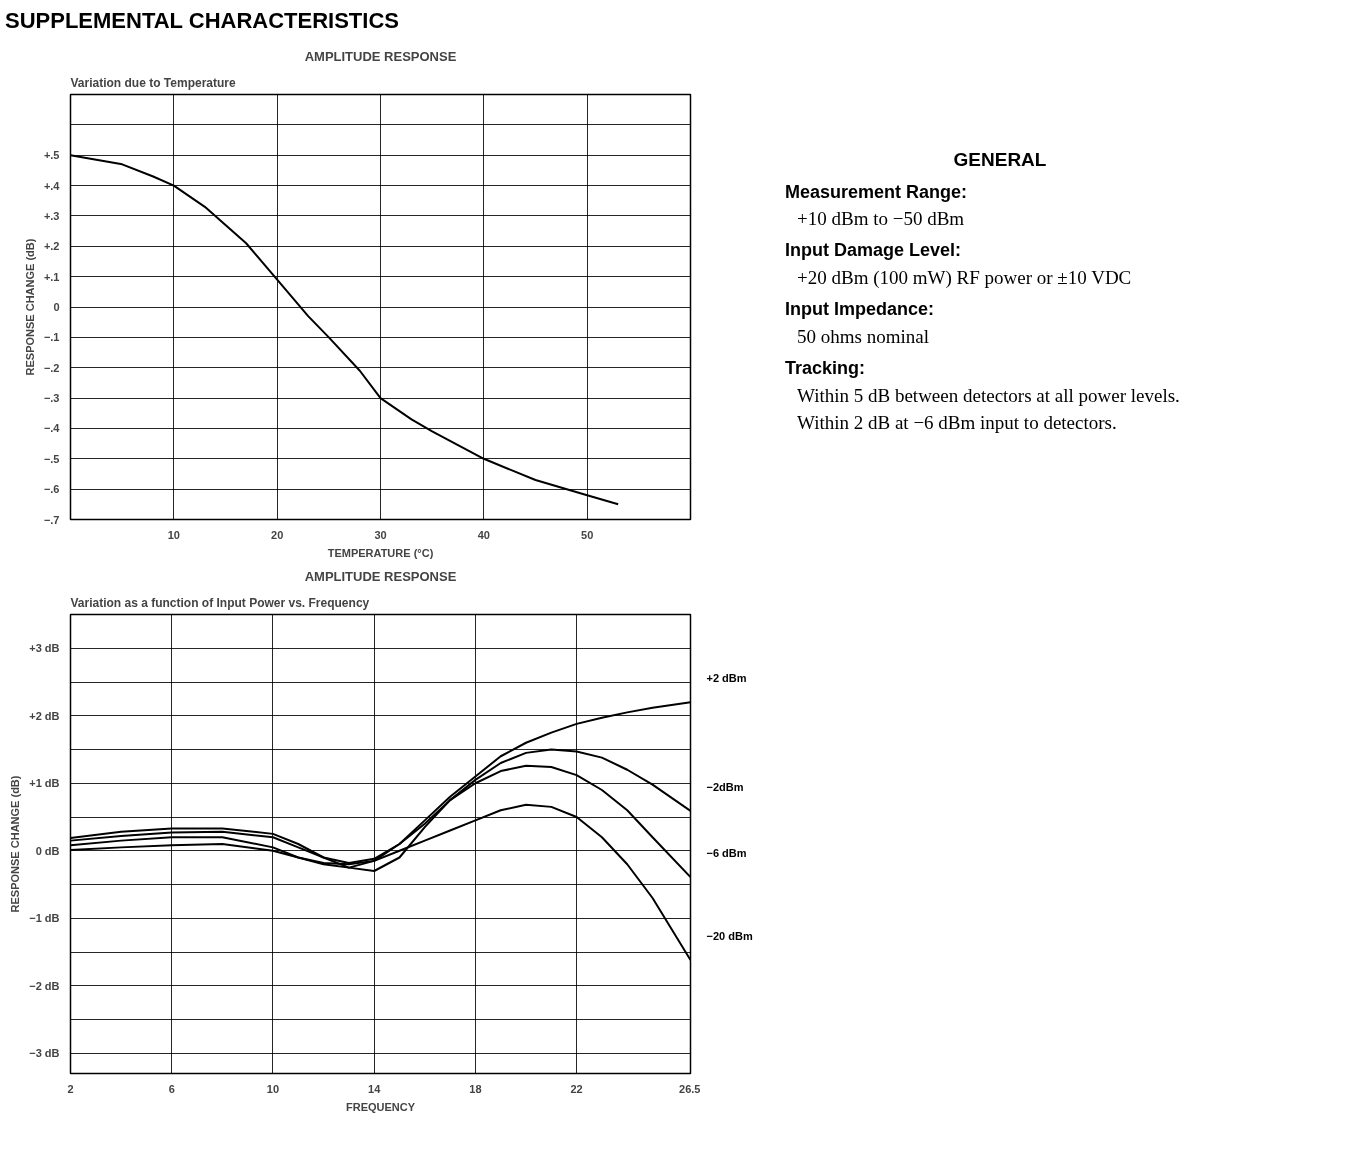 This screenshot has width=1353, height=1169. I want to click on text: −2dBm, so click(725, 787).